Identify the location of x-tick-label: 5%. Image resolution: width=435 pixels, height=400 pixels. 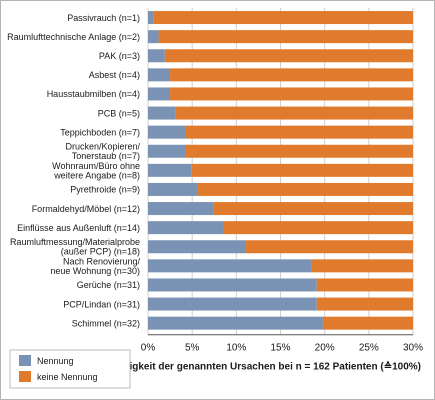
(192, 348).